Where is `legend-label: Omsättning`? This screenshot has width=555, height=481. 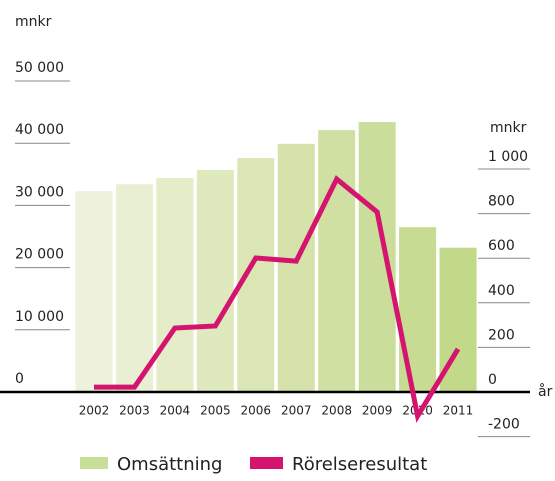
legend-label: Omsättning is located at coordinates (169, 464).